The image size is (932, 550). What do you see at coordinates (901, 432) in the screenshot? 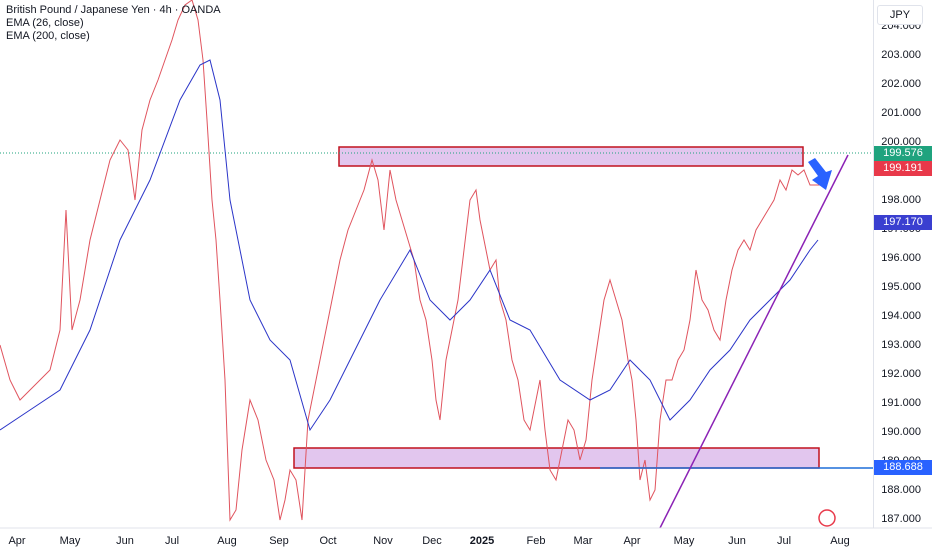
I see `price-tick-label: 190.000` at bounding box center [901, 432].